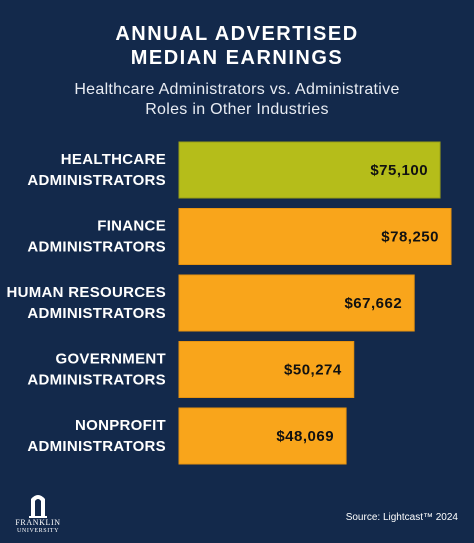 This screenshot has width=474, height=543. What do you see at coordinates (401, 517) in the screenshot?
I see `source-note: Source: Lightcast™ 2024` at bounding box center [401, 517].